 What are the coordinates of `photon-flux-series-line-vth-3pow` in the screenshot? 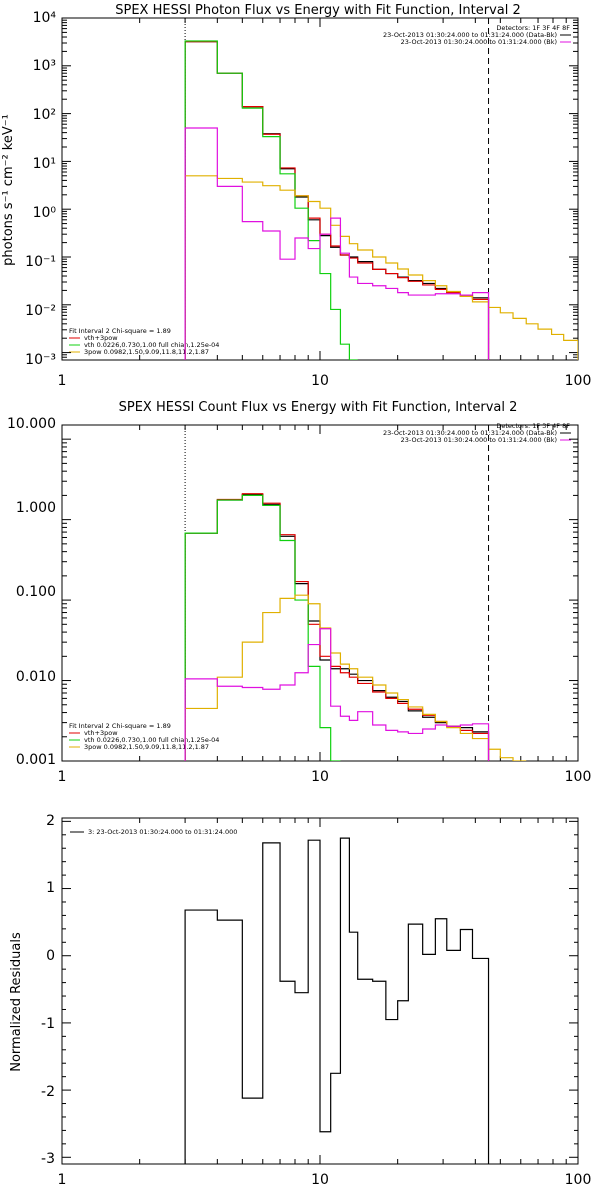 It's located at (337, 200).